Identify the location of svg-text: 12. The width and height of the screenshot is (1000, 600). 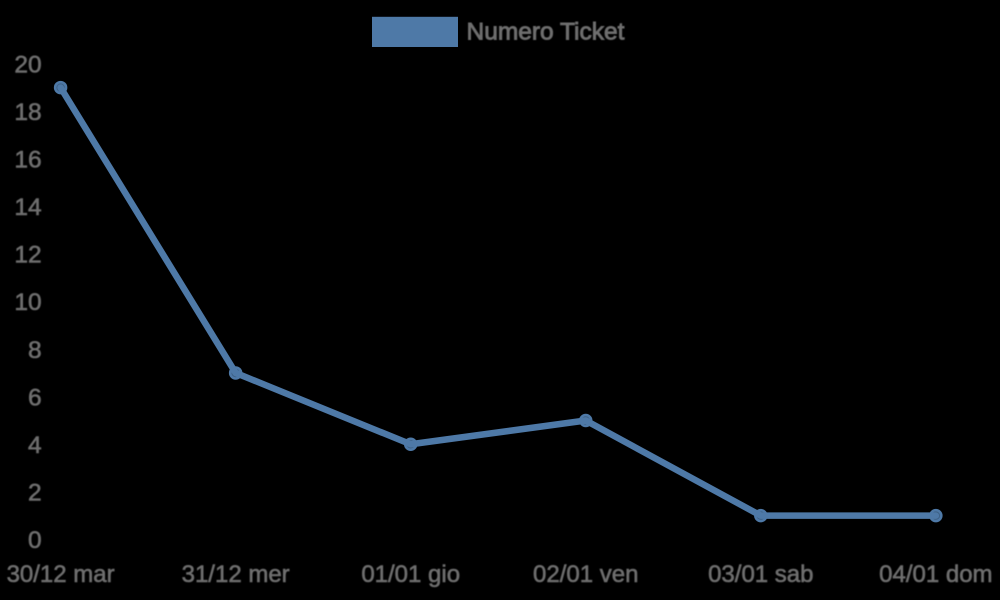
(27, 255).